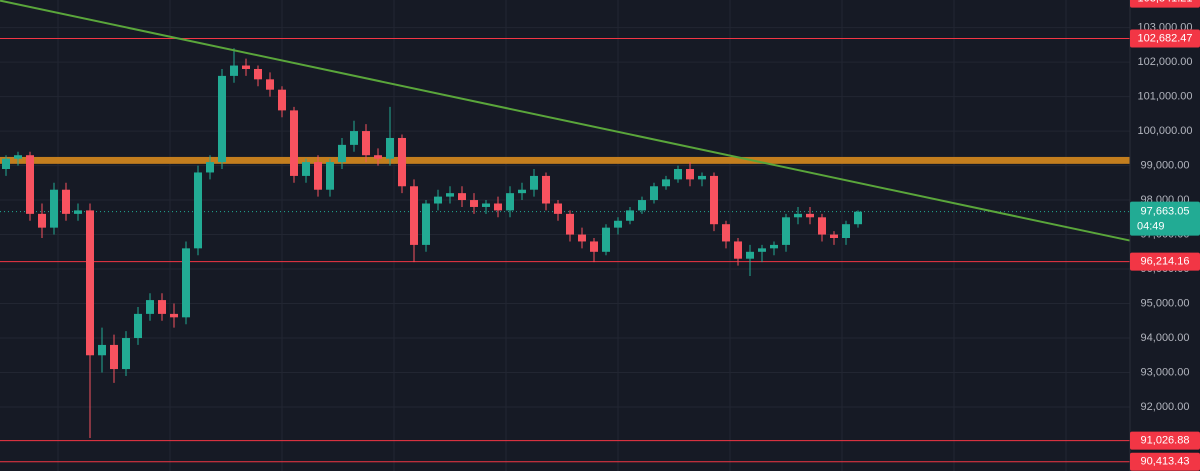 The height and width of the screenshot is (471, 1200). Describe the element at coordinates (1164, 62) in the screenshot. I see `y-tick-label: 102,000.00` at that location.